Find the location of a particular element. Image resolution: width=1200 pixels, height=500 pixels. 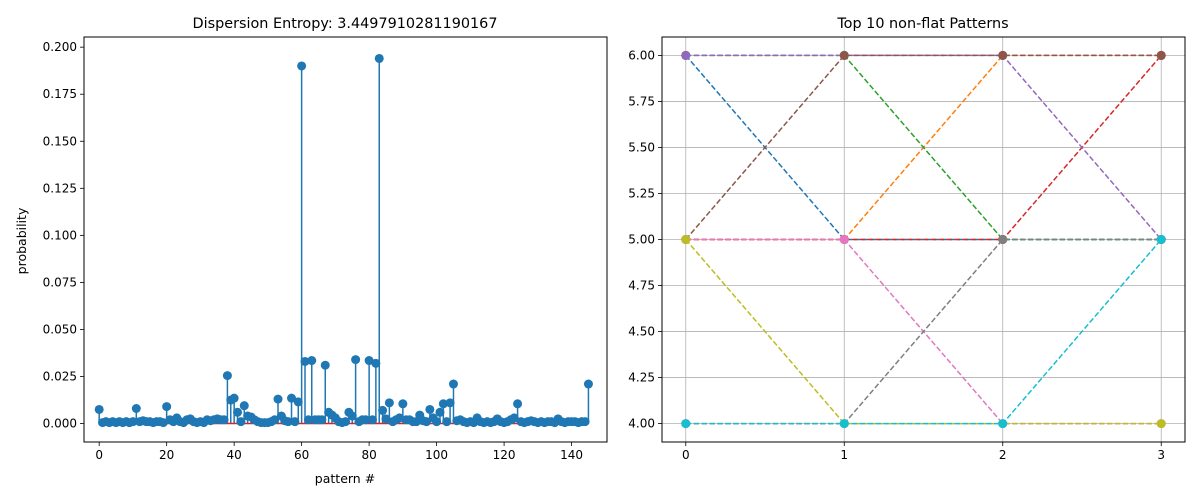

stem-ytick-label: 0.025 is located at coordinates (60, 377).